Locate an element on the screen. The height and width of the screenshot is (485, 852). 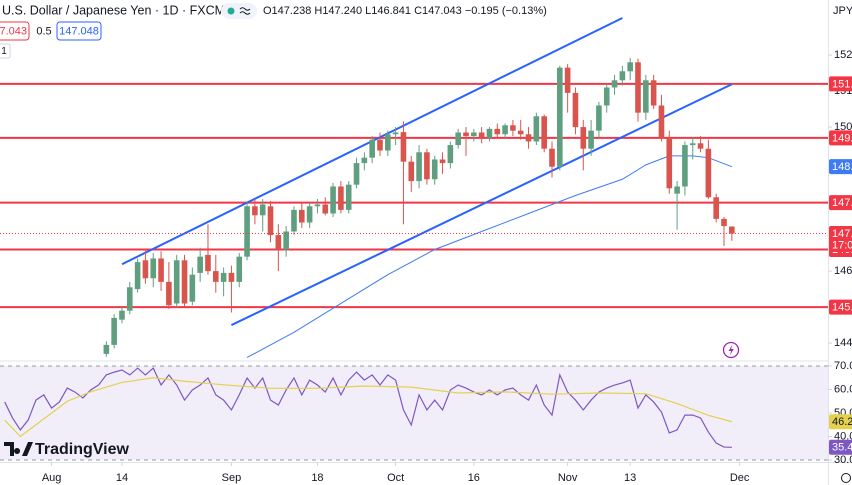
y-tick-label: 40.00 is located at coordinates (843, 436).